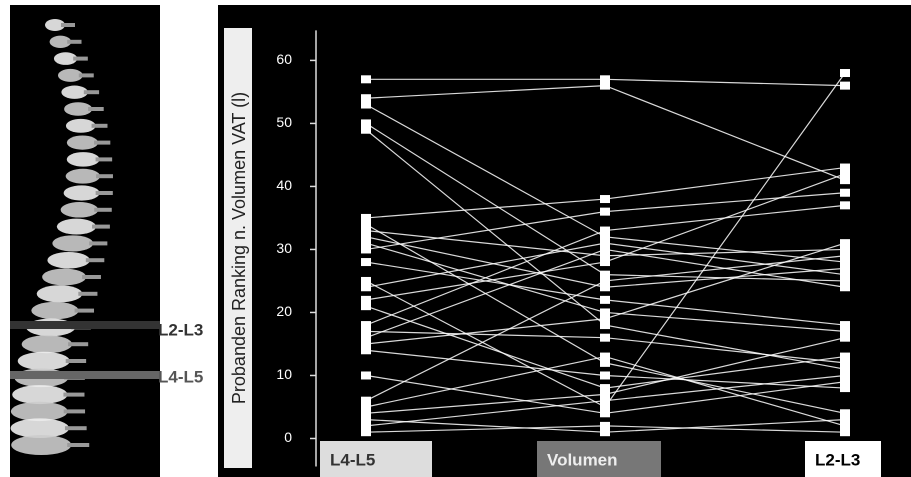 This screenshot has height=477, width=911. What do you see at coordinates (284, 311) in the screenshot?
I see `y-tick-label: 20` at bounding box center [284, 311].